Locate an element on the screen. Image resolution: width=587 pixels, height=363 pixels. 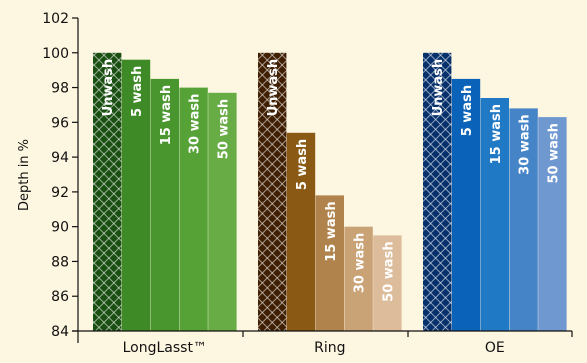
y-tick-label-4: 92 is located at coordinates (60, 193).